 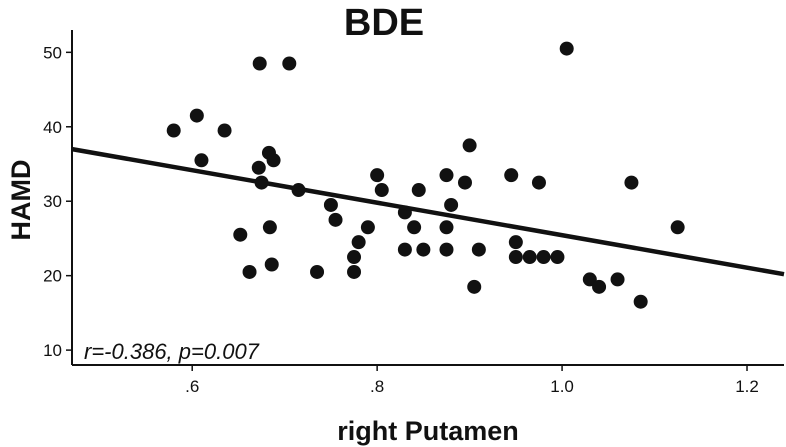 What do you see at coordinates (428, 431) in the screenshot?
I see `x-axis-label: right Putamen` at bounding box center [428, 431].